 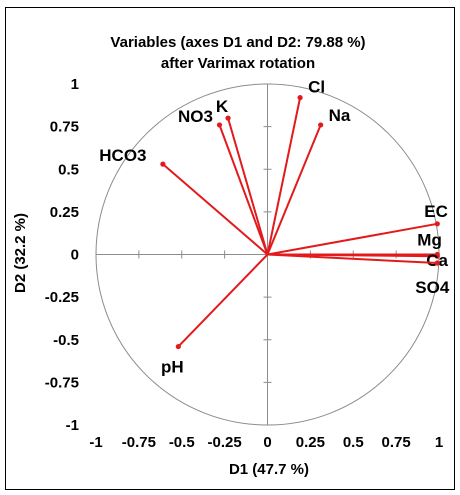 I want to click on vector-k, so click(x=248, y=186).